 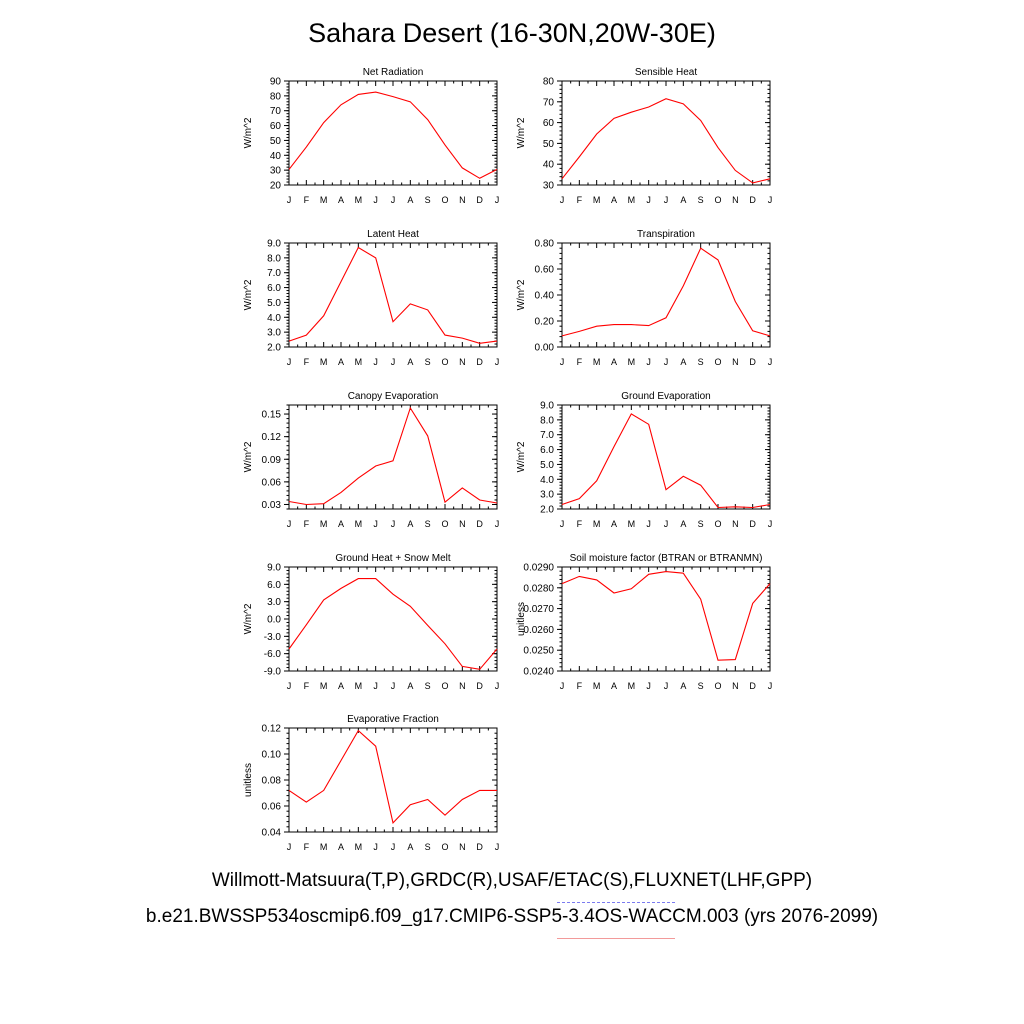 I want to click on y-tick-label: 0.40, so click(x=545, y=296).